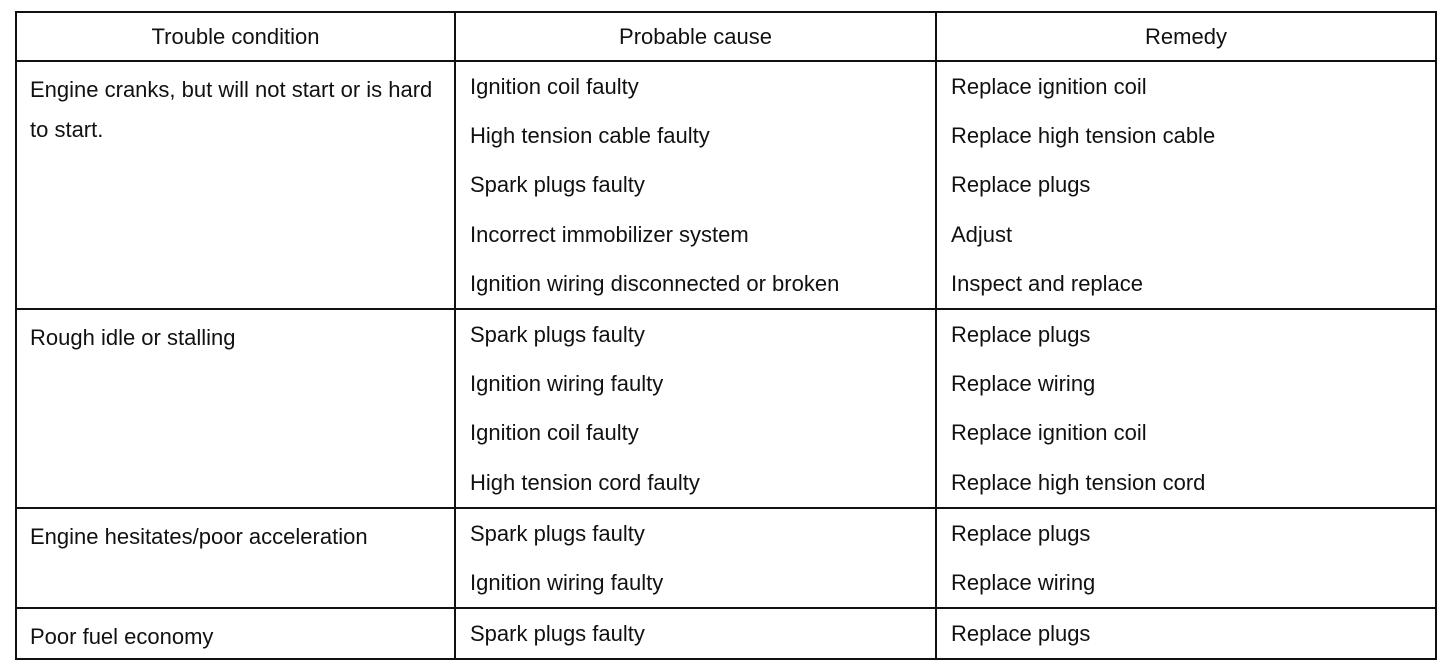  I want to click on remedy-cell: Replace plugs Replace wiring, so click(1186, 558).